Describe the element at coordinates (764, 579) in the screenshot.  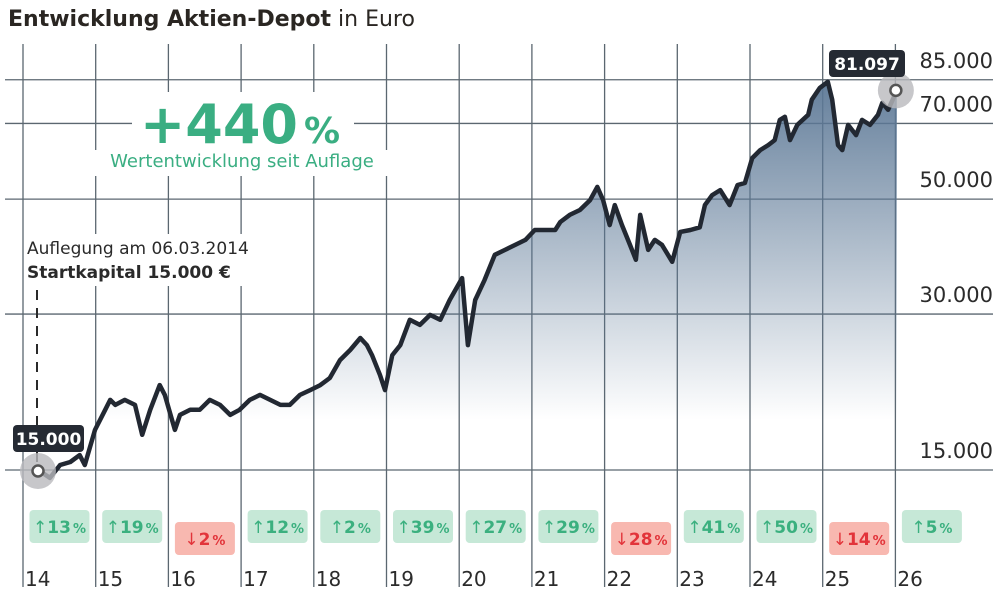
I see `x-tick-label: 24` at that location.